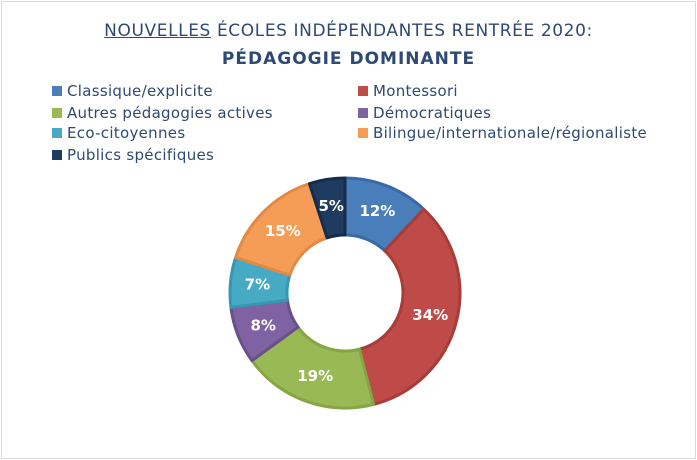 Image resolution: width=697 pixels, height=460 pixels. What do you see at coordinates (510, 133) in the screenshot?
I see `legend-label-bilingue: Bilingue/internationale/régionaliste` at bounding box center [510, 133].